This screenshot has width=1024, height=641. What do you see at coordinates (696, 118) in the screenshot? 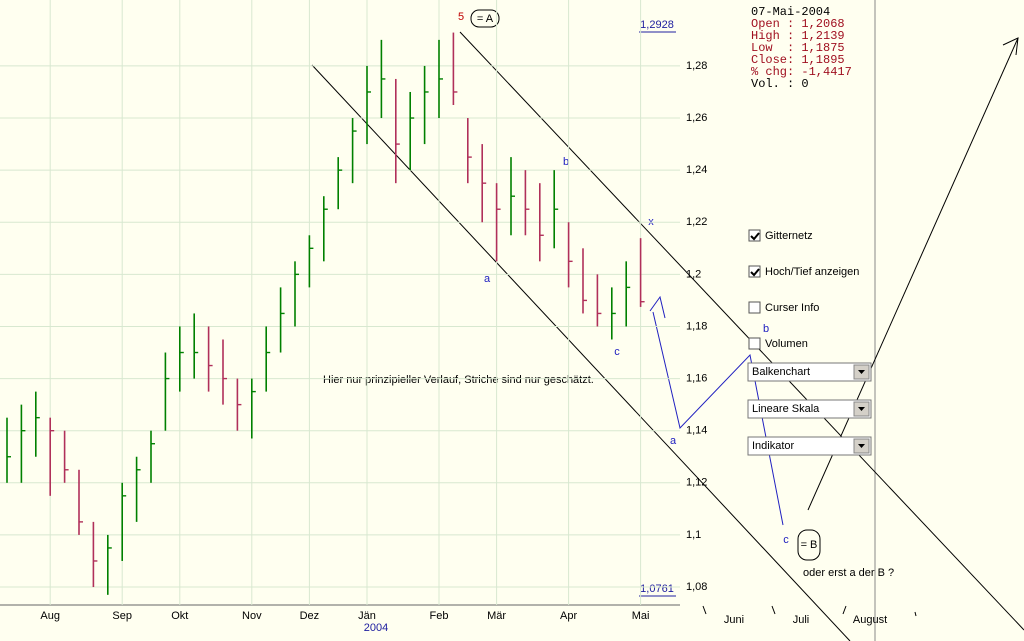
I see `y-tick-label: 1,26` at bounding box center [696, 118].